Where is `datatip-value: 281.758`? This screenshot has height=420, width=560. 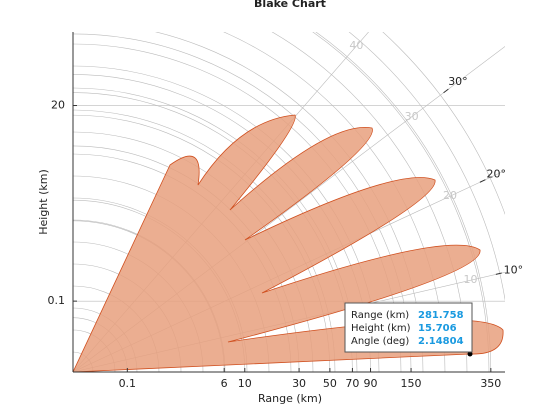 datatip-value: 281.758 is located at coordinates (441, 315).